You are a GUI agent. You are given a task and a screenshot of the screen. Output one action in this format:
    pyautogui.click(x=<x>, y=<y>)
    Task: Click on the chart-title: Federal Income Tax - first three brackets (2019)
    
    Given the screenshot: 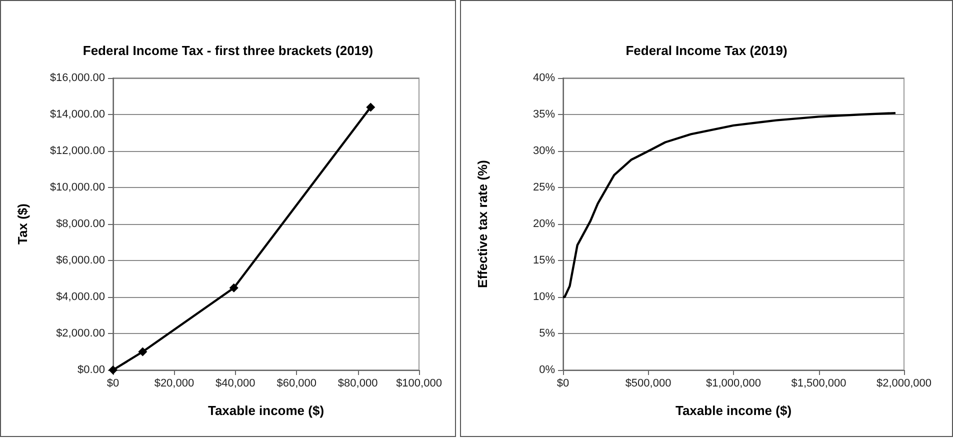 What is the action you would take?
    pyautogui.click(x=228, y=50)
    